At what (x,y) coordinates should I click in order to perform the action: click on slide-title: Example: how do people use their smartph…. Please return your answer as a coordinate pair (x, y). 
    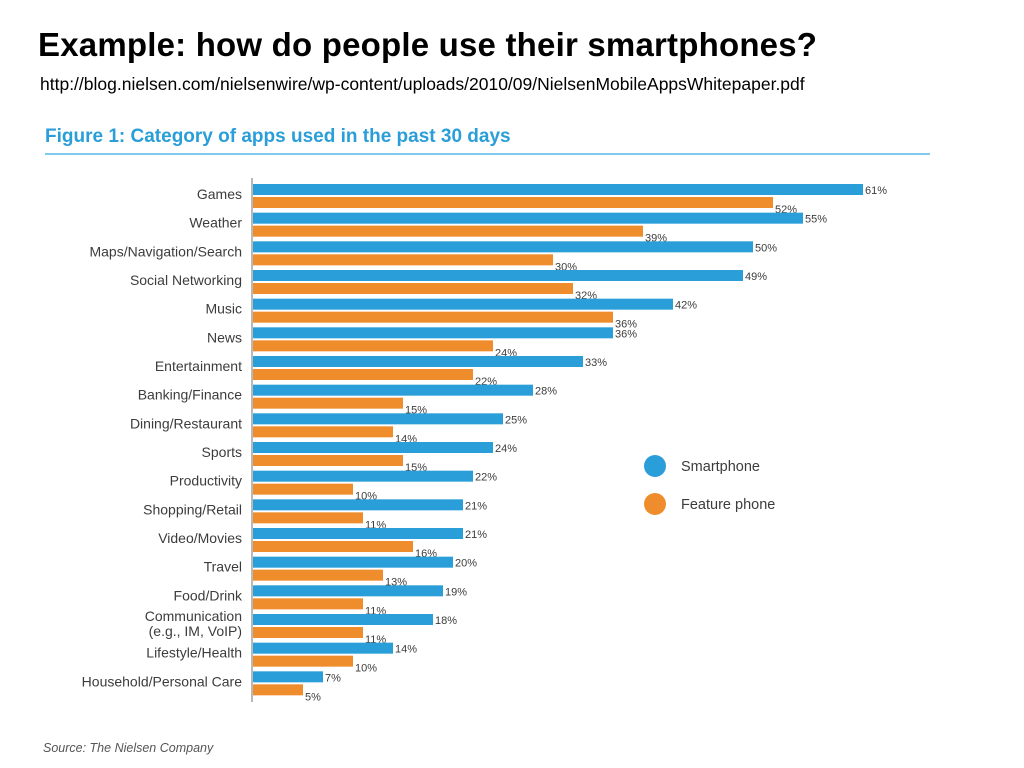
    Looking at the image, I should click on (428, 44).